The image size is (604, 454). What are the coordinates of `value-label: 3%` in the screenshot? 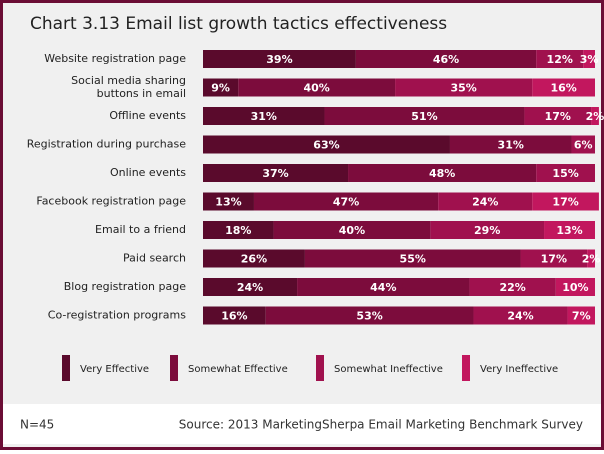 It's located at (589, 59).